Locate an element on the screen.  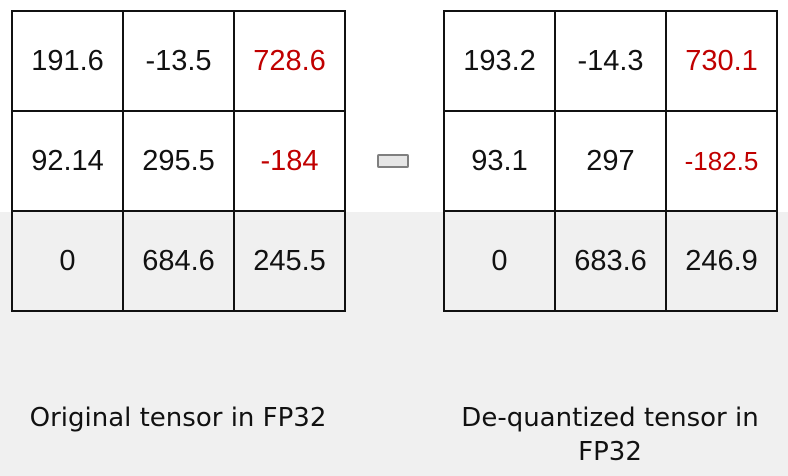
matrix-cell-highlighted: -182.5 is located at coordinates (721, 161).